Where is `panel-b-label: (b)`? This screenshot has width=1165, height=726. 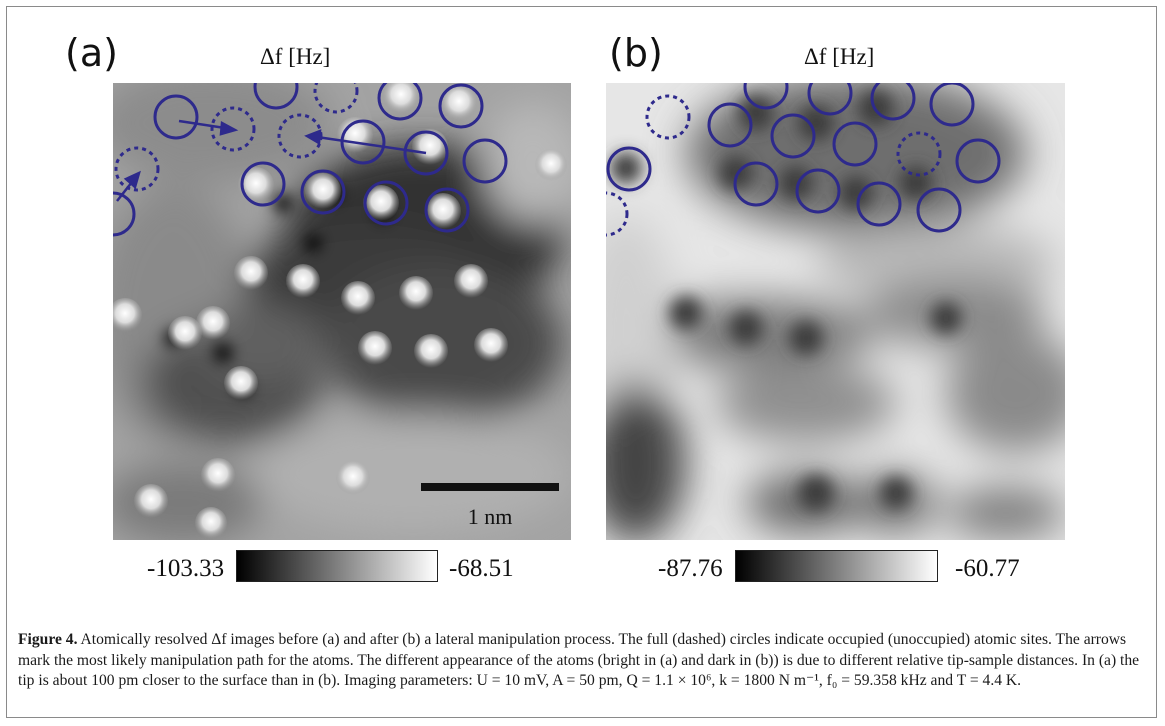 panel-b-label: (b) is located at coordinates (636, 53).